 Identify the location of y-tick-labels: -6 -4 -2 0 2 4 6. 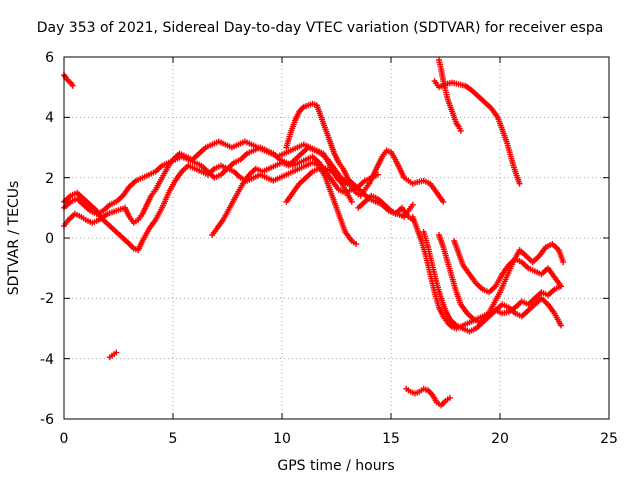
(47, 239).